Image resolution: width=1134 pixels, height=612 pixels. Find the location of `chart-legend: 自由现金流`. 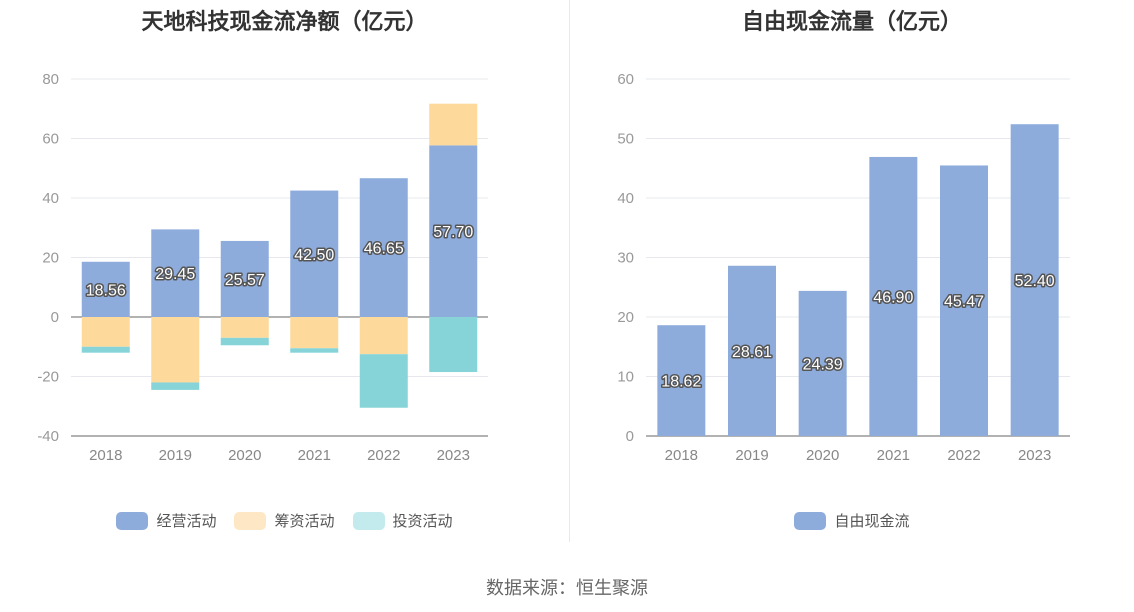

chart-legend: 自由现金流 is located at coordinates (852, 520).